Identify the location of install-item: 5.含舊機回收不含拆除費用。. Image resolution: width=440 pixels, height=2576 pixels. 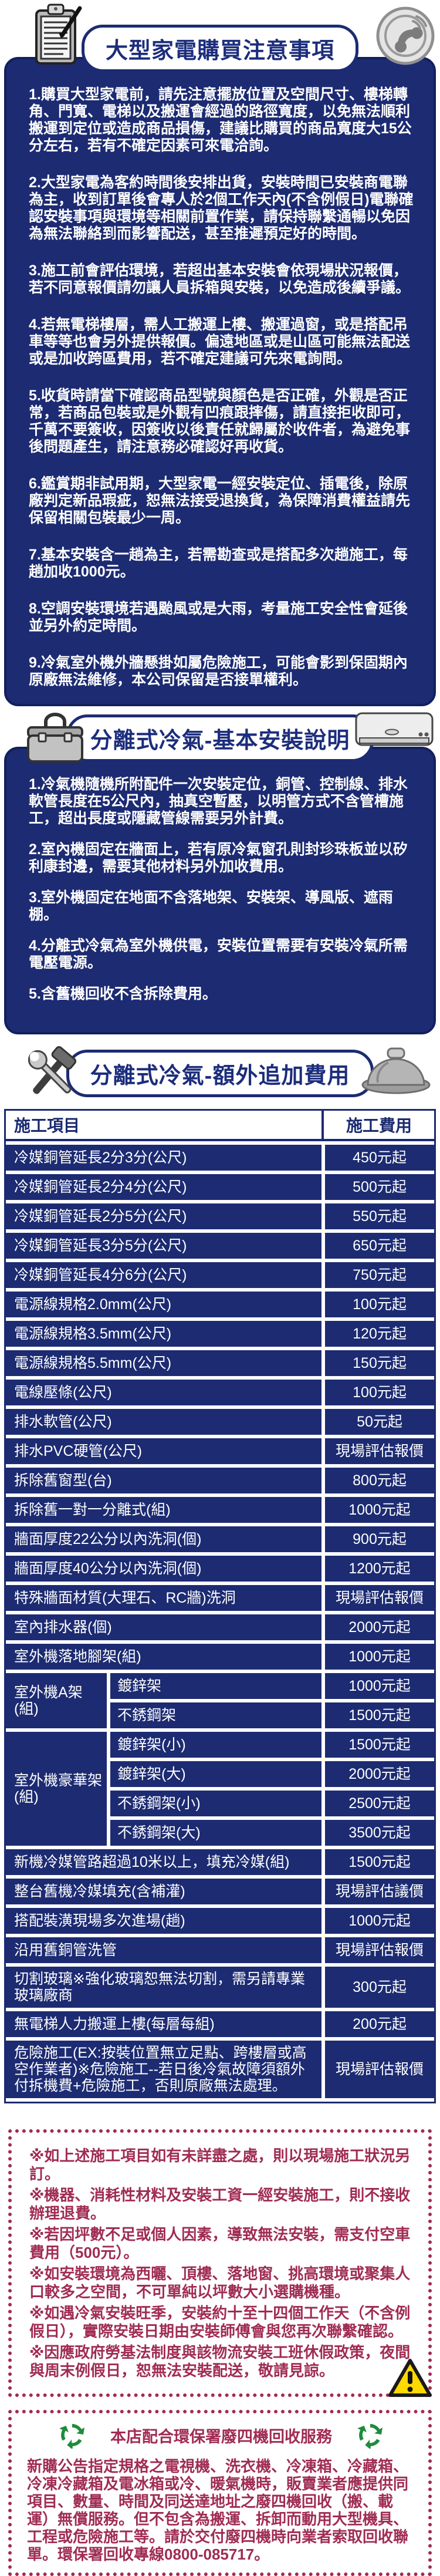
(123, 994).